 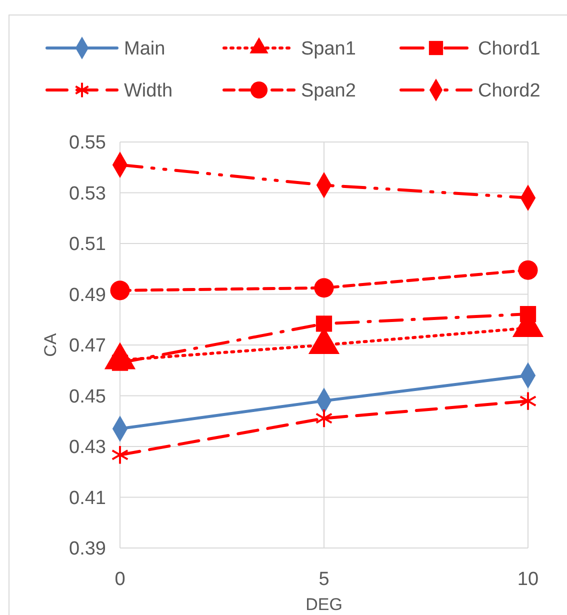 What do you see at coordinates (87, 143) in the screenshot?
I see `y-tick-label: 0.55` at bounding box center [87, 143].